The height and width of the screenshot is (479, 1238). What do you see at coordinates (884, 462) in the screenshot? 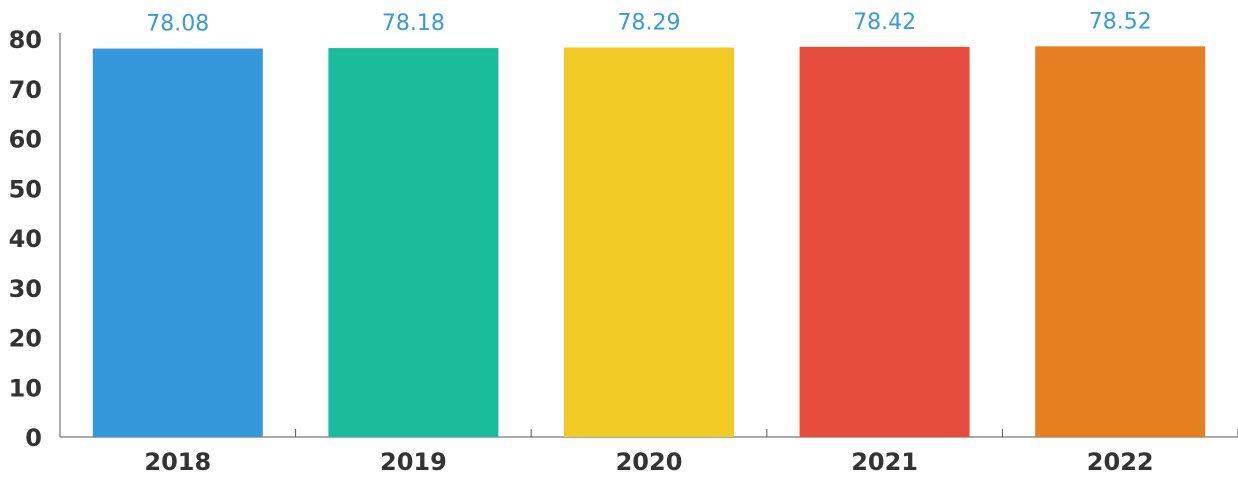
I see `x-tick-label: 2021` at bounding box center [884, 462].